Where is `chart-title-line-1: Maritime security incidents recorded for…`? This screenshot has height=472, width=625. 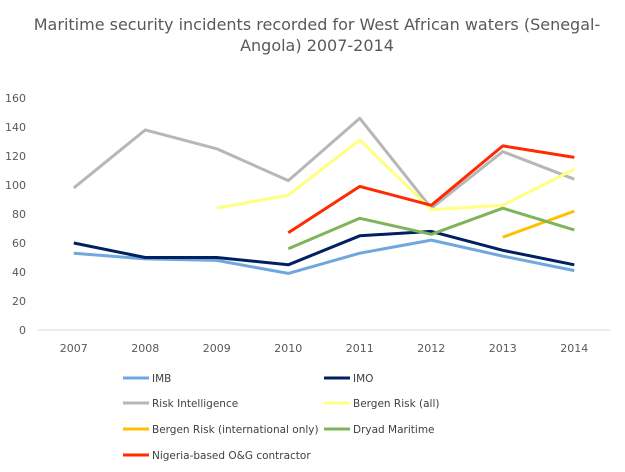 chart-title-line-1: Maritime security incidents recorded for… is located at coordinates (317, 24).